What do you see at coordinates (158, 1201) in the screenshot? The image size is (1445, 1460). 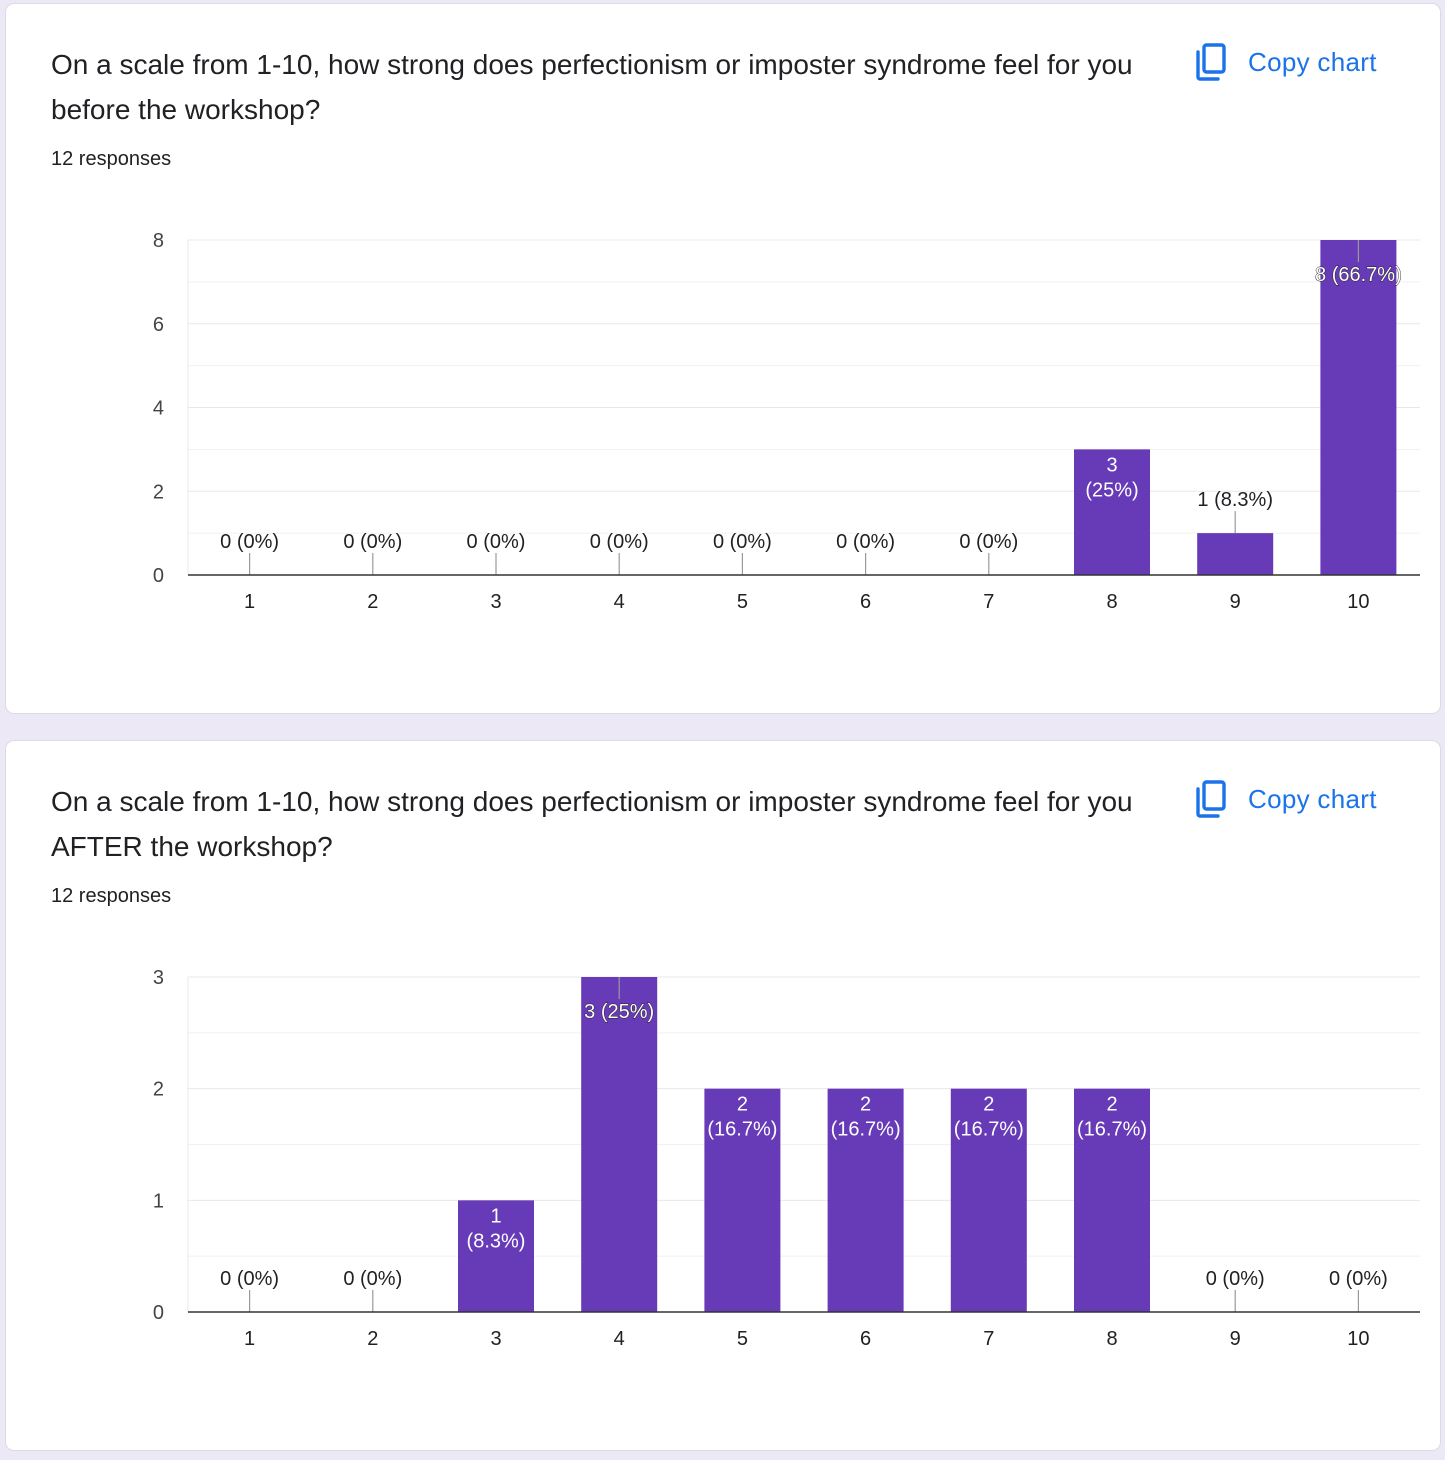 I see `y-tick-label: 1` at bounding box center [158, 1201].